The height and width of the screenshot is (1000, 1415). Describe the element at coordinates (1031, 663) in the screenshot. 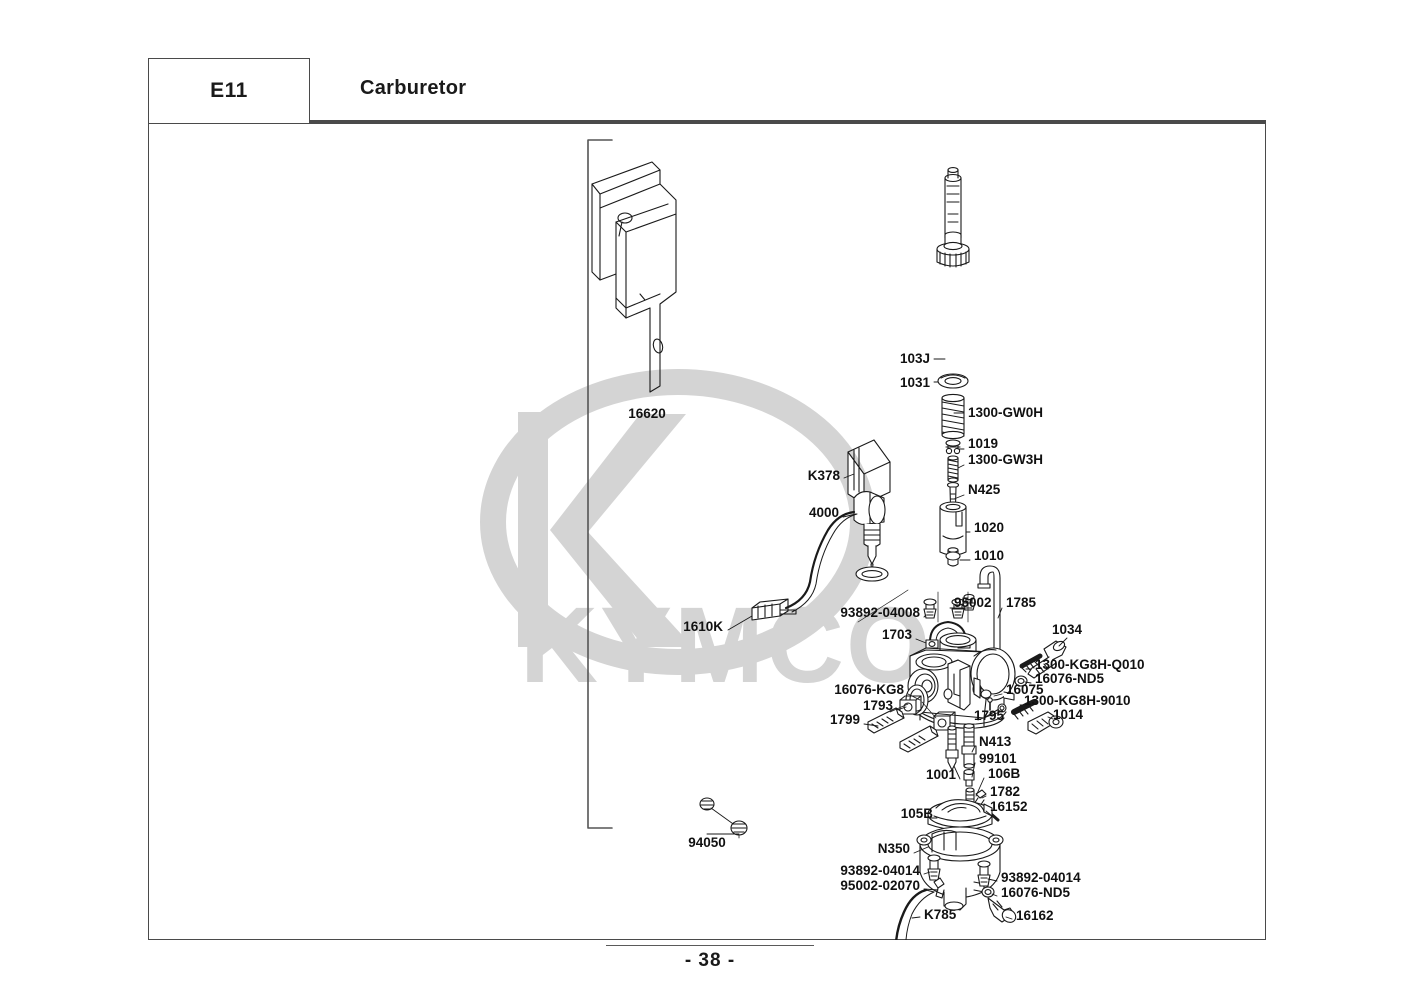

I see `part-1300-KG8H-Q010-spring` at that location.